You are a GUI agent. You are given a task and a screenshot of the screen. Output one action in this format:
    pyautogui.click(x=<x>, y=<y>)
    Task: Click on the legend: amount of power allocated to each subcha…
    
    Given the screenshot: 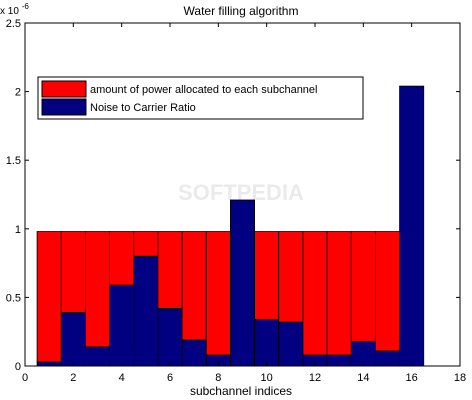 What is the action you would take?
    pyautogui.click(x=200, y=98)
    